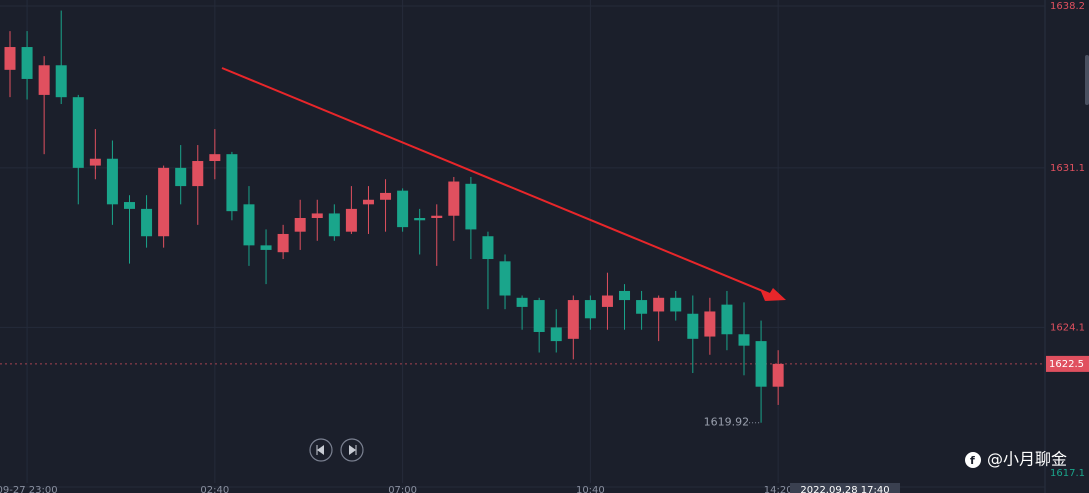 This screenshot has height=493, width=1089. What do you see at coordinates (590, 489) in the screenshot?
I see `x-tick-label: 10:40` at bounding box center [590, 489].